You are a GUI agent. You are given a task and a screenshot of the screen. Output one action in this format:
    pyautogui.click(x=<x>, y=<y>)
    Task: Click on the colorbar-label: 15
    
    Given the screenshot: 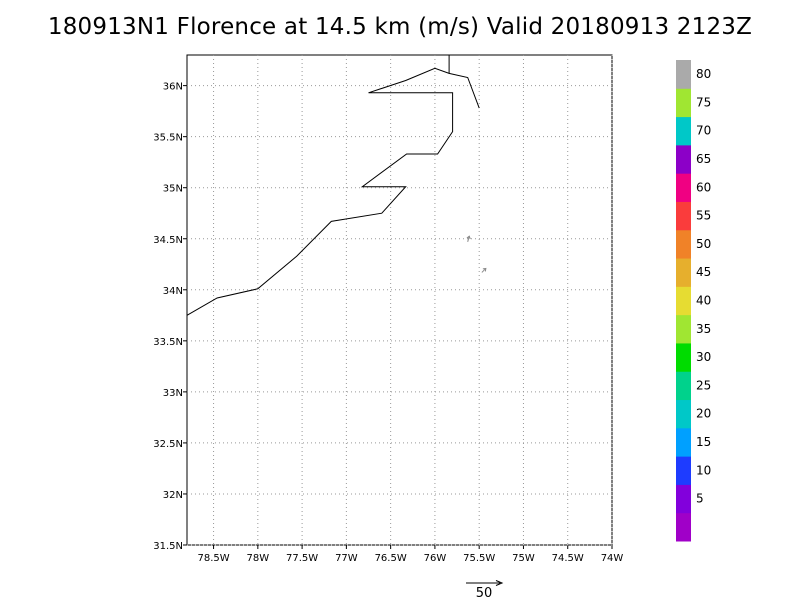 What is the action you would take?
    pyautogui.click(x=703, y=442)
    